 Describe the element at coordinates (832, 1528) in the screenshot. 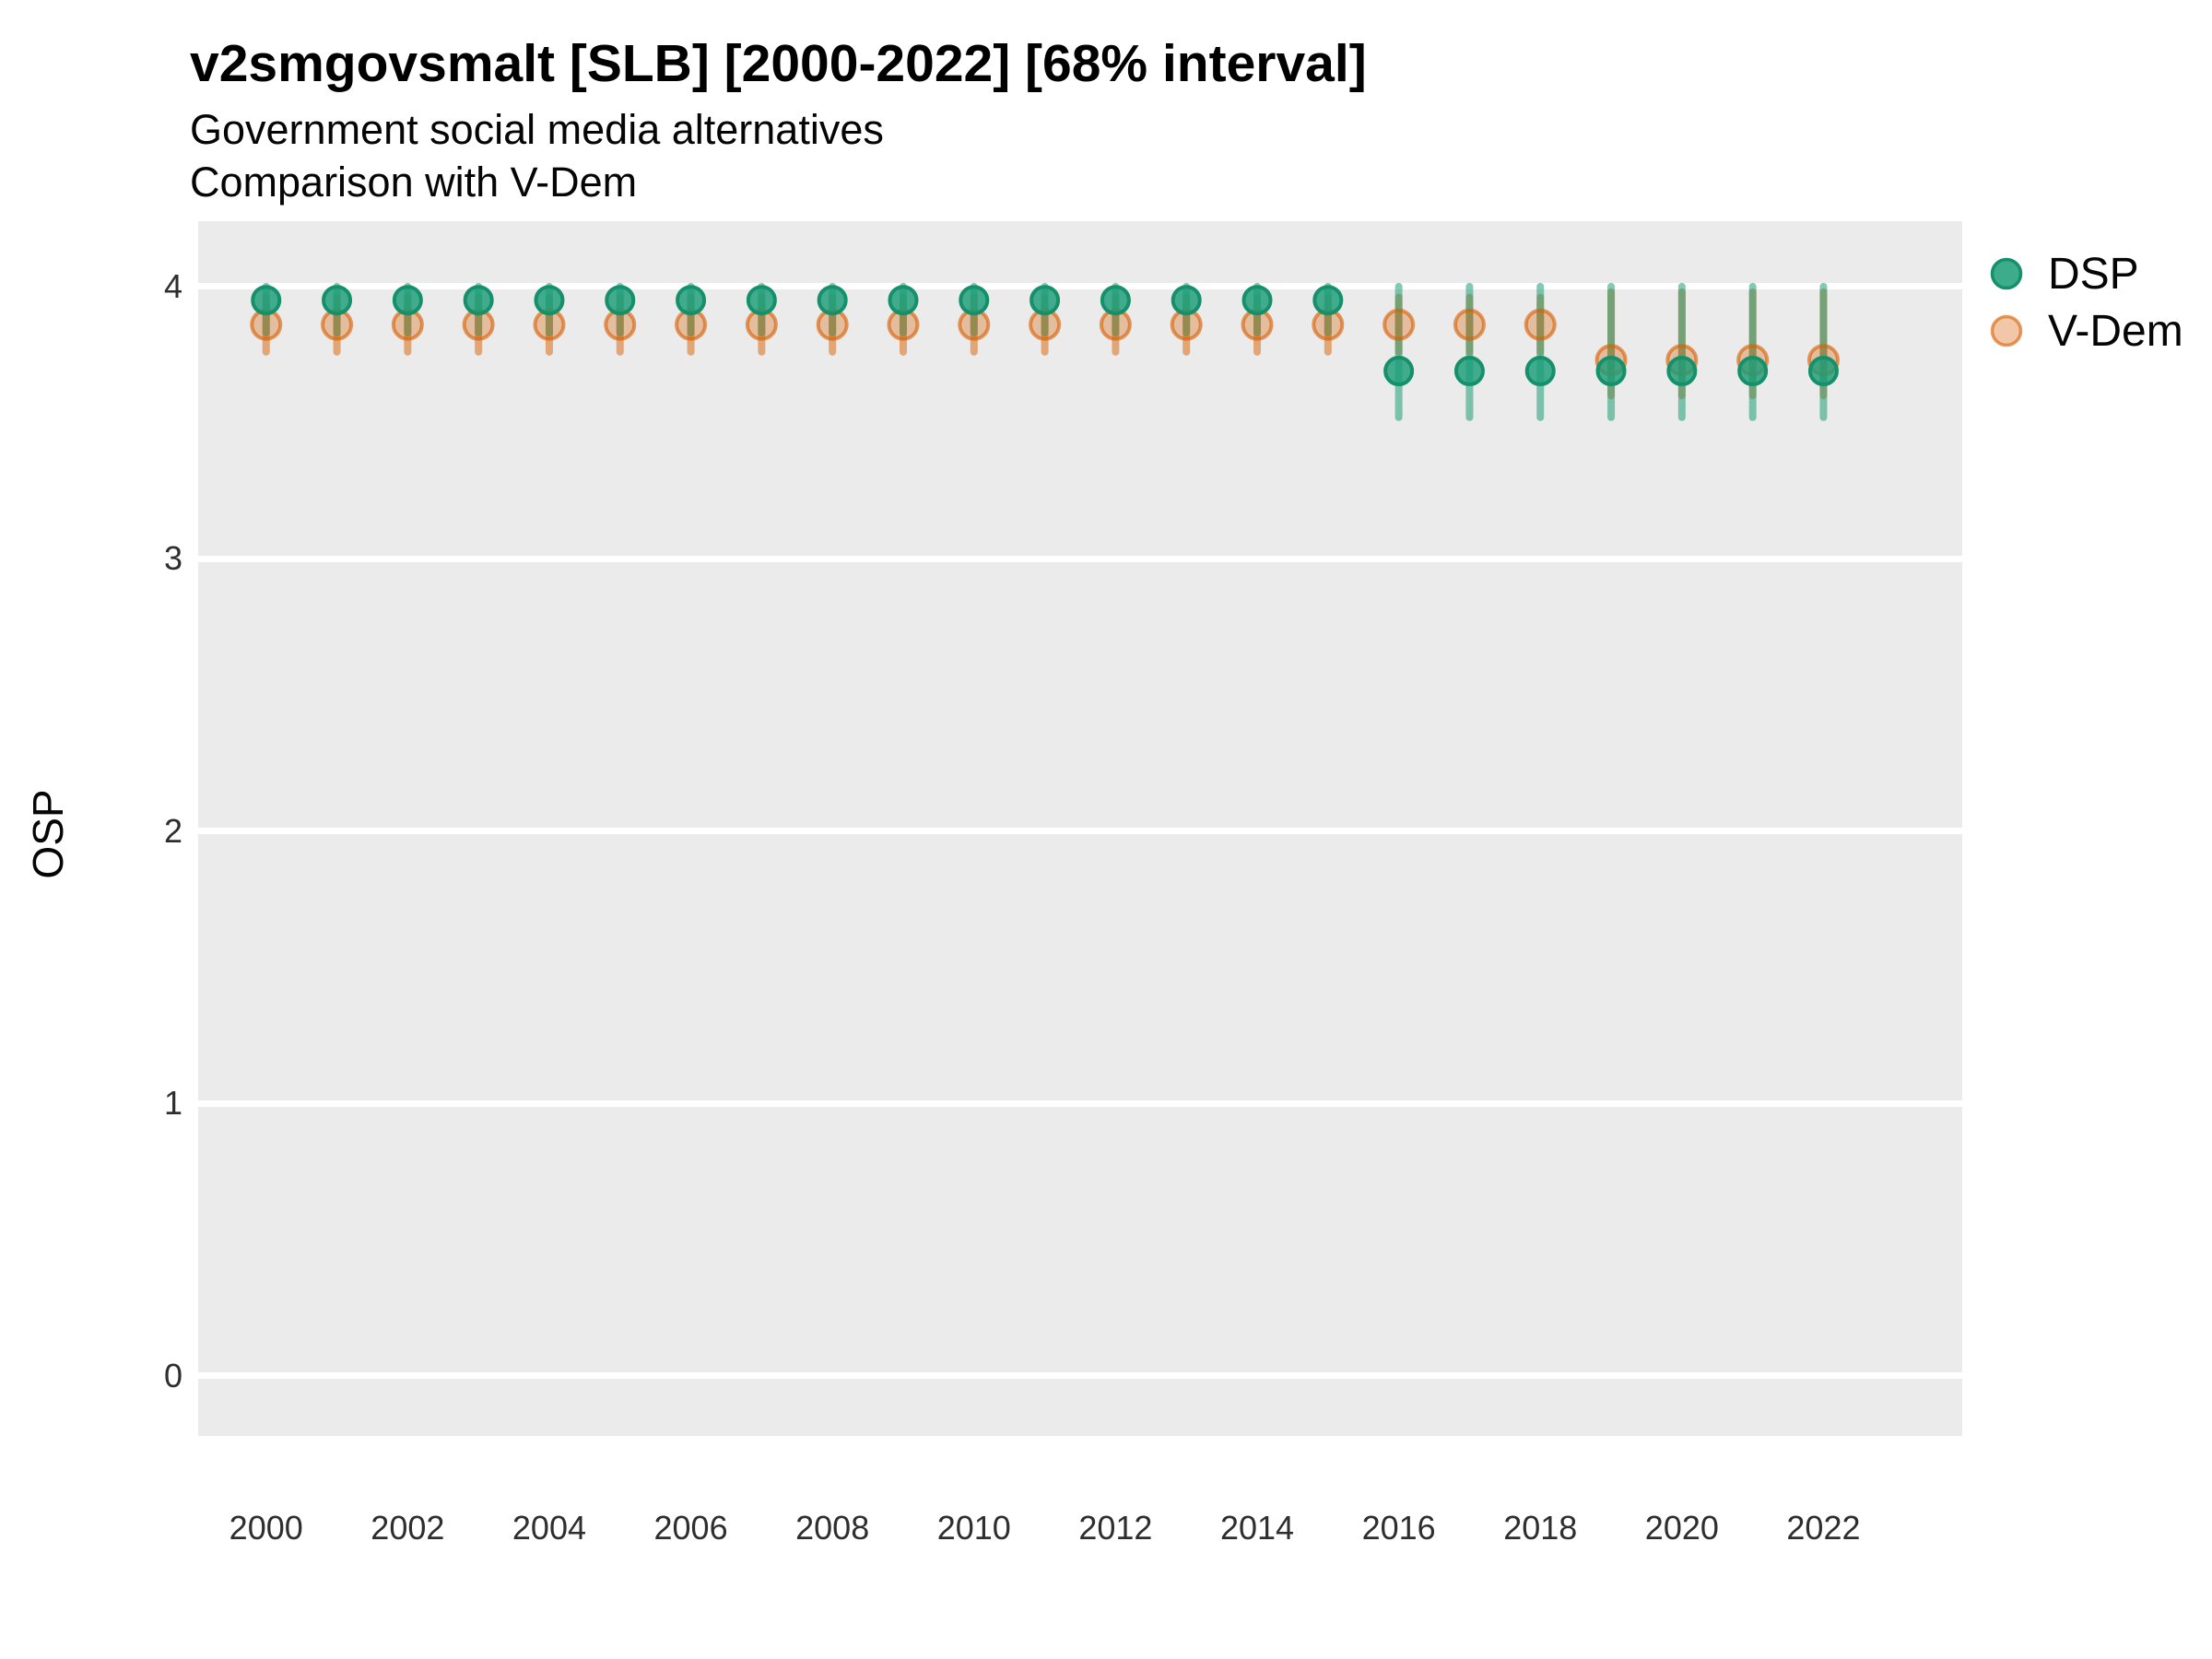

I see `x-tick-label: 2008` at that location.